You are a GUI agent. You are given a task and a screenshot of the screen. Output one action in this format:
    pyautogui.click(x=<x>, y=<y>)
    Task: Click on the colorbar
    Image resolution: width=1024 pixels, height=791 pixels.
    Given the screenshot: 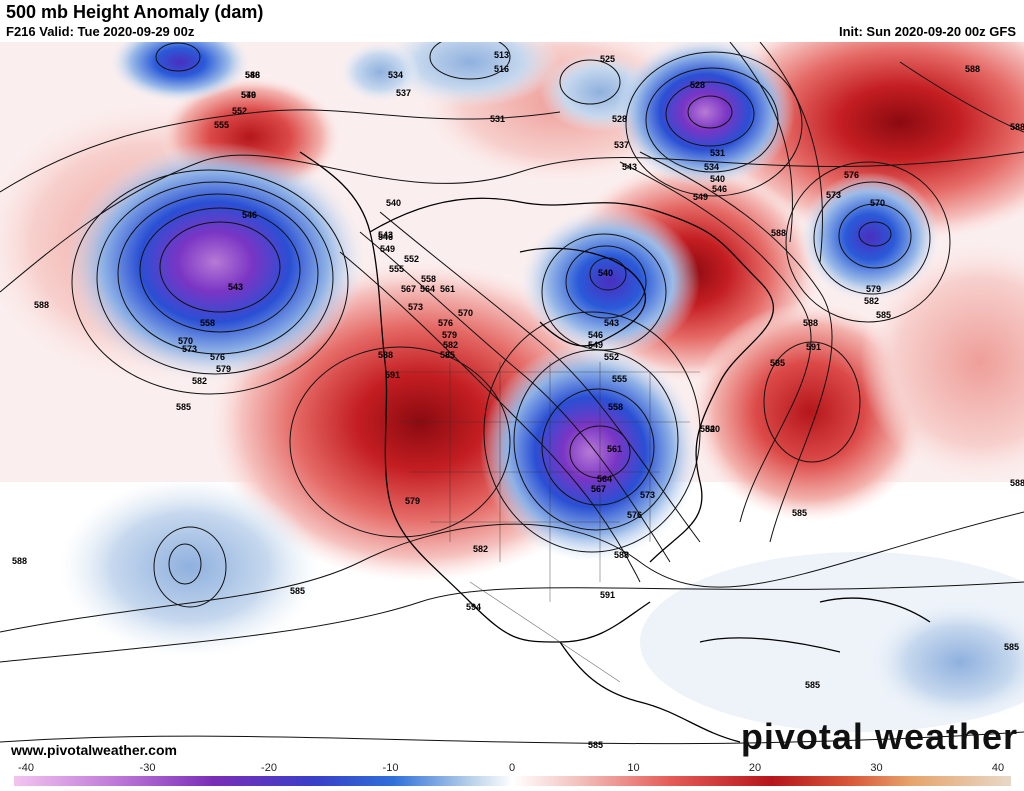 What is the action you would take?
    pyautogui.click(x=512, y=781)
    